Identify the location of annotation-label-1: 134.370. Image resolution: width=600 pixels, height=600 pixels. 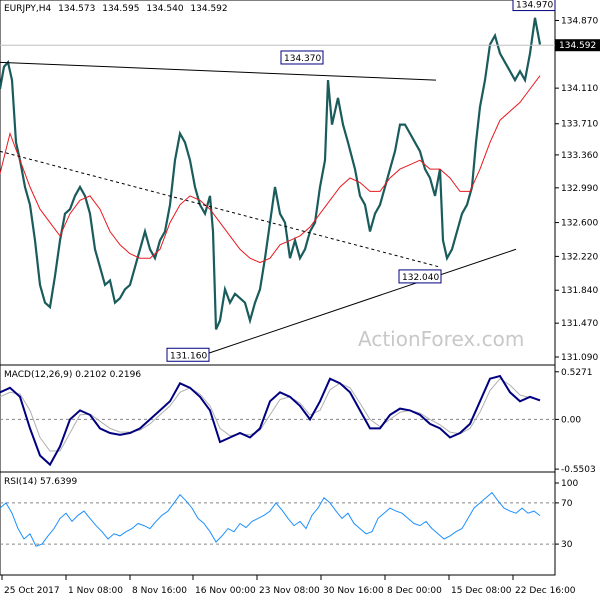
(302, 59).